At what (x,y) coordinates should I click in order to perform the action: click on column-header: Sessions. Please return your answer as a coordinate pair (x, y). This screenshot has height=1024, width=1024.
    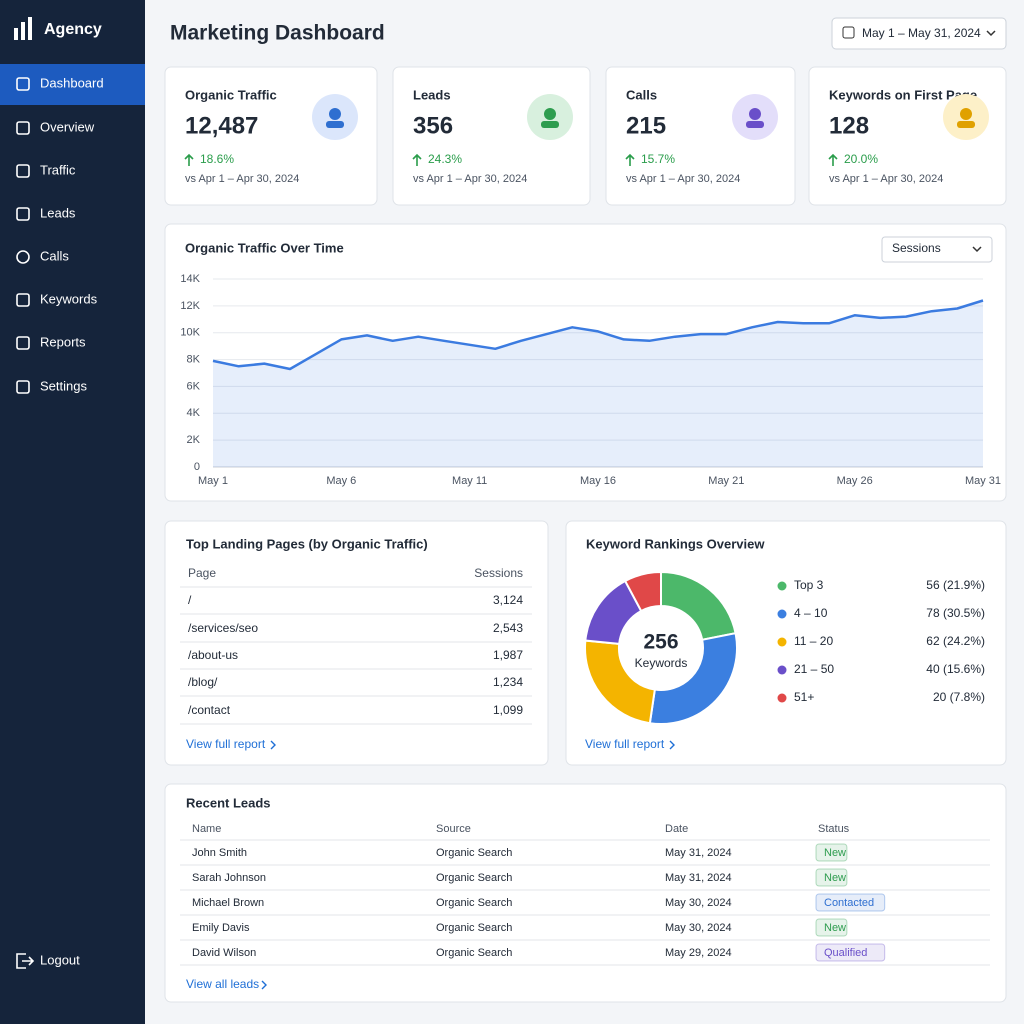
    Looking at the image, I should click on (498, 573).